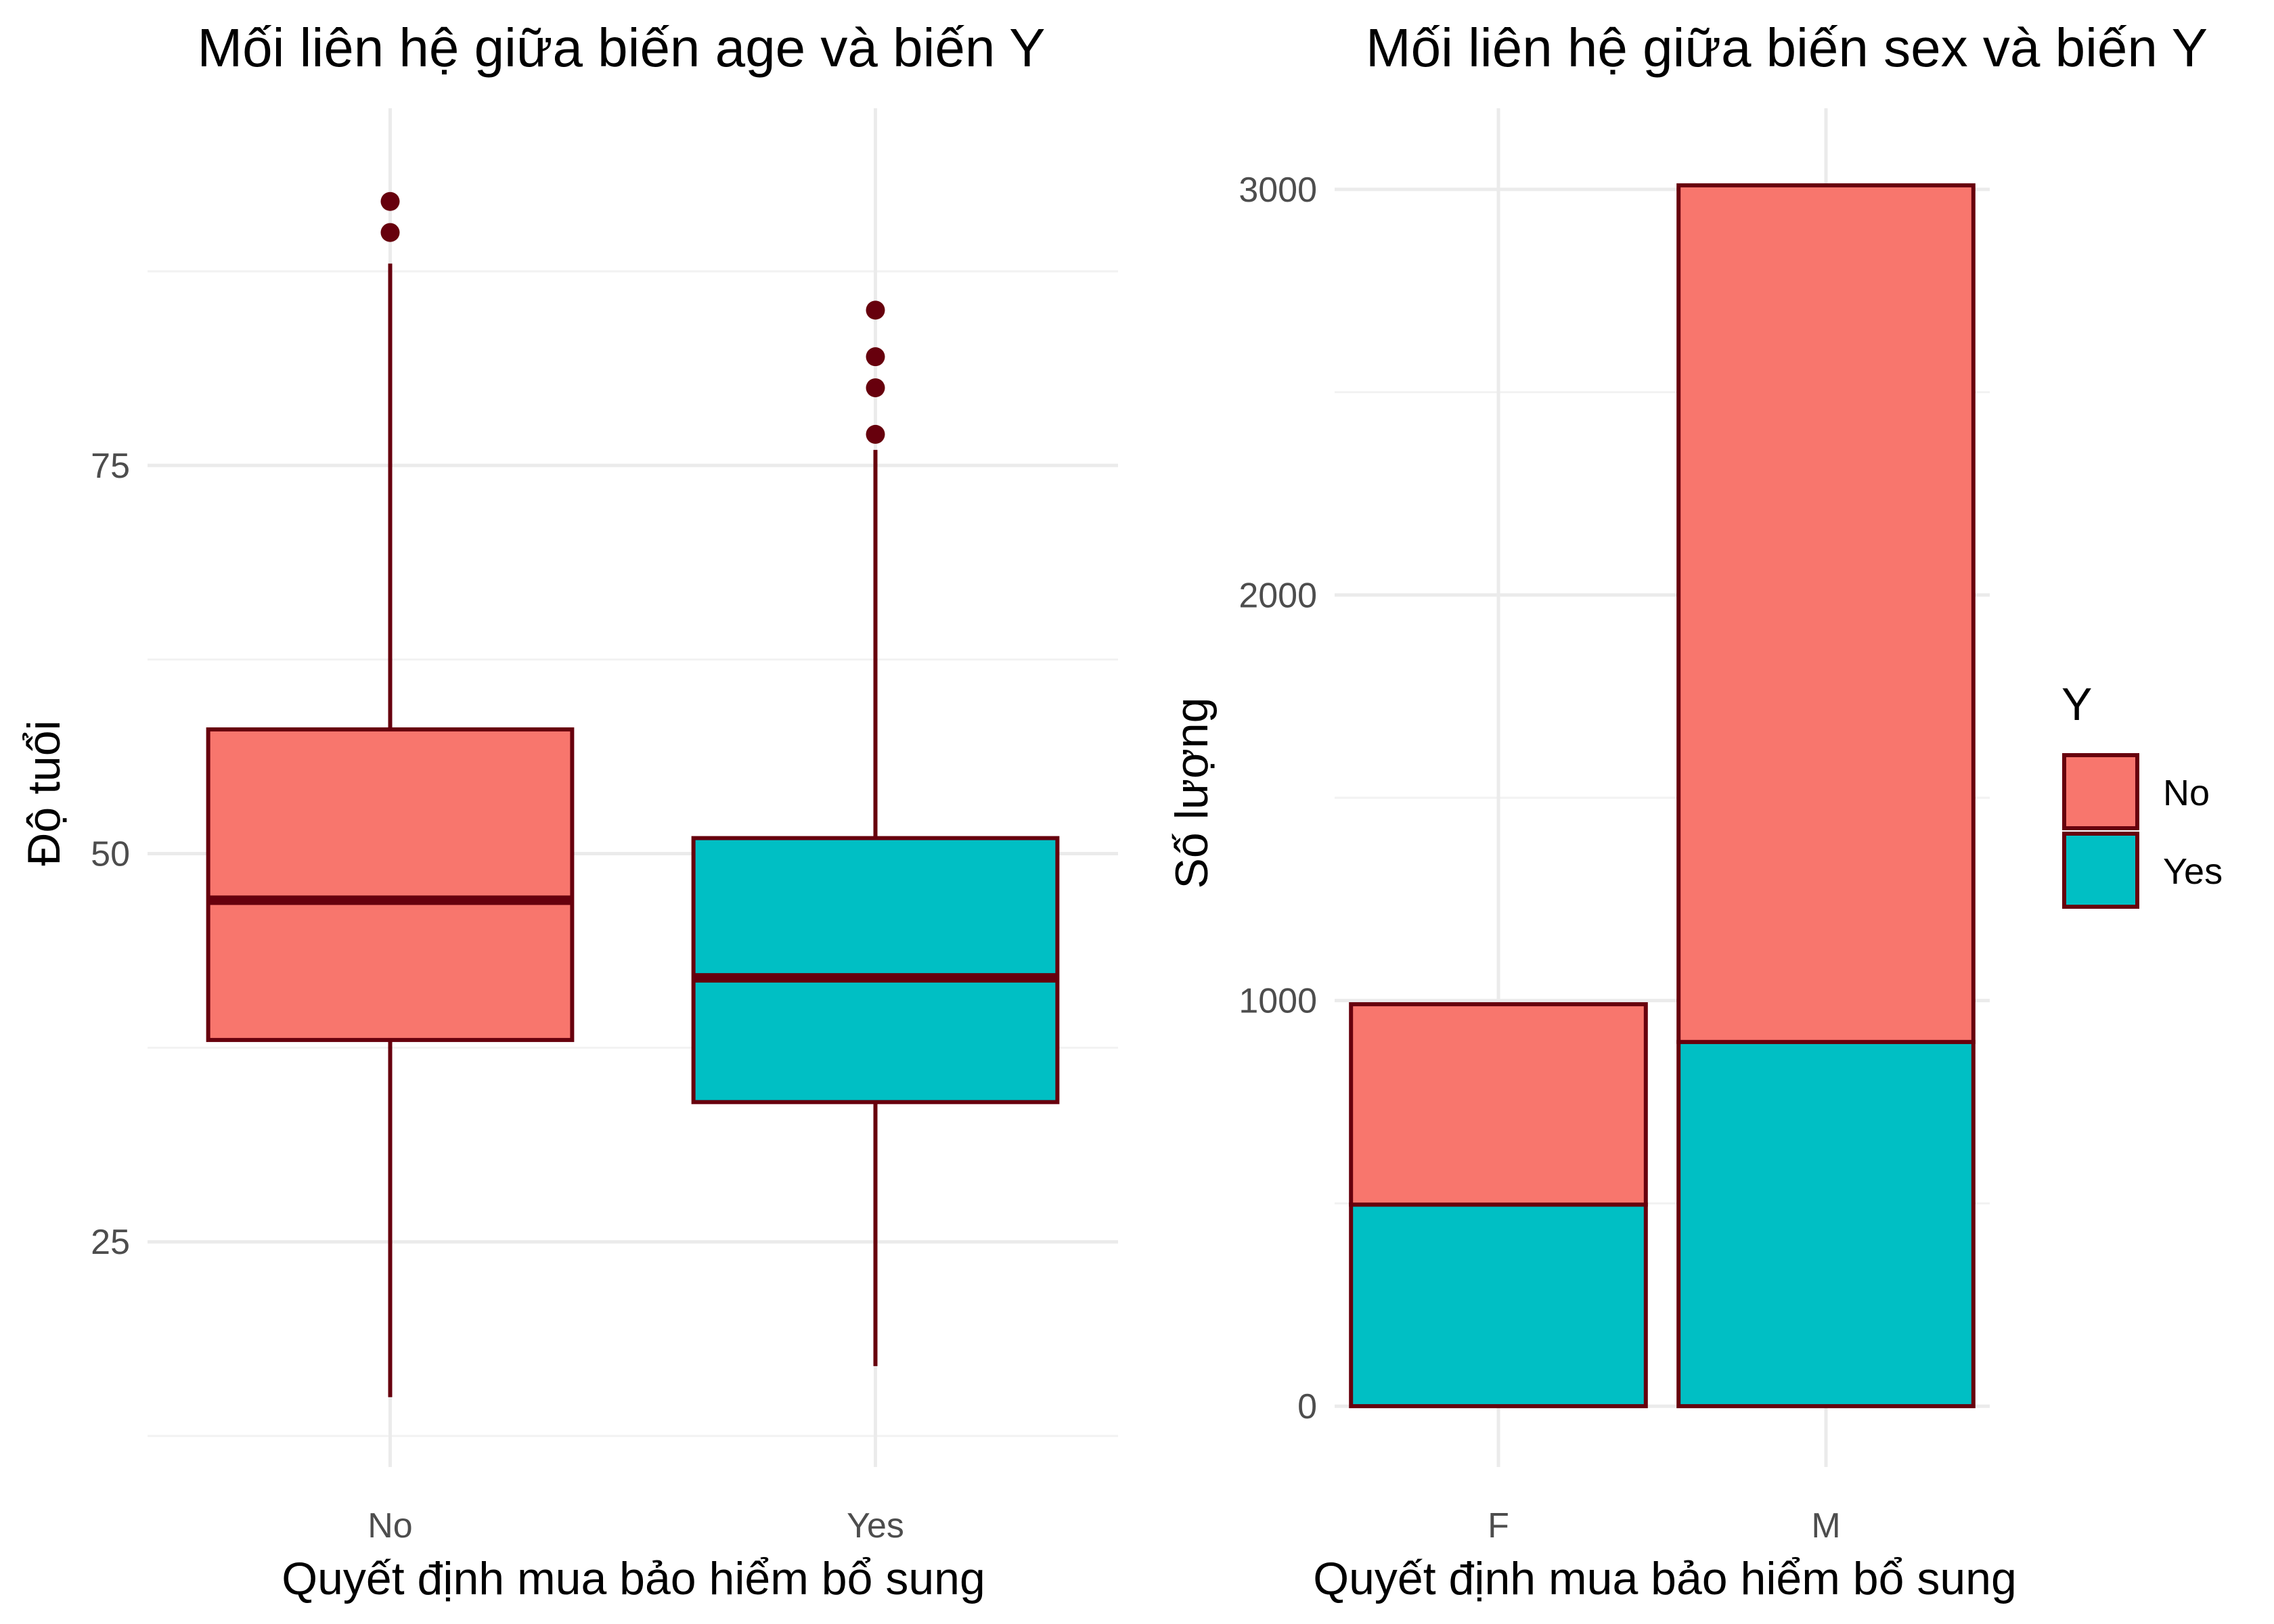  Describe the element at coordinates (2100, 870) in the screenshot. I see `legend-key-yes` at that location.